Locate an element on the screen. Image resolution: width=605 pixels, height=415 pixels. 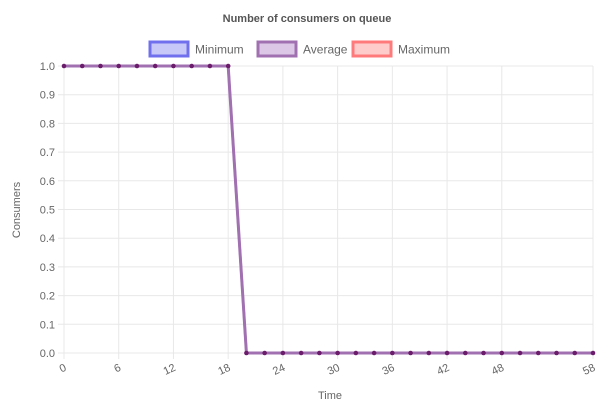
y-tick-label: 0.0 is located at coordinates (47, 354).